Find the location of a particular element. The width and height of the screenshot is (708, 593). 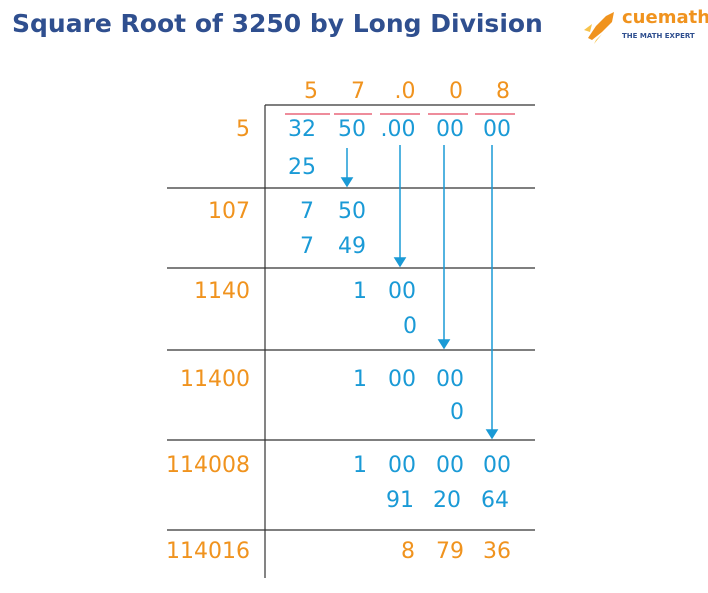

logo-rocket is located at coordinates (601, 26).